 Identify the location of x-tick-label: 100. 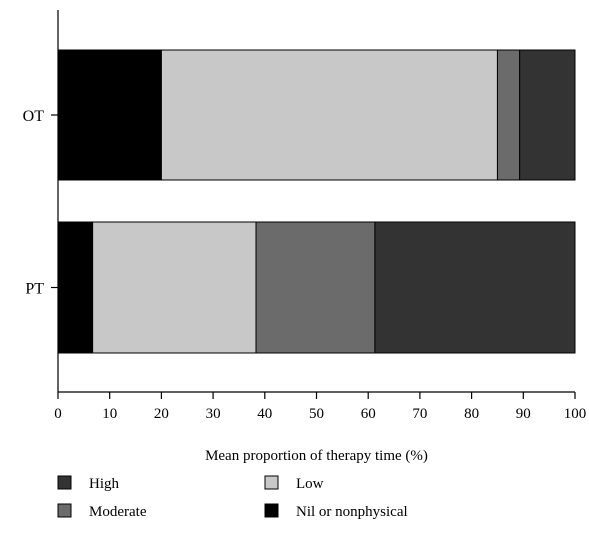
(575, 414).